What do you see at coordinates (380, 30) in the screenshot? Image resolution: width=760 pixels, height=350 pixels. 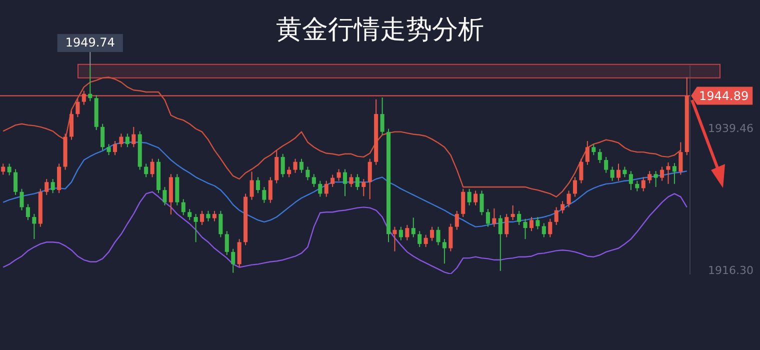 I see `chart-title: 黄金行情走势分析` at bounding box center [380, 30].